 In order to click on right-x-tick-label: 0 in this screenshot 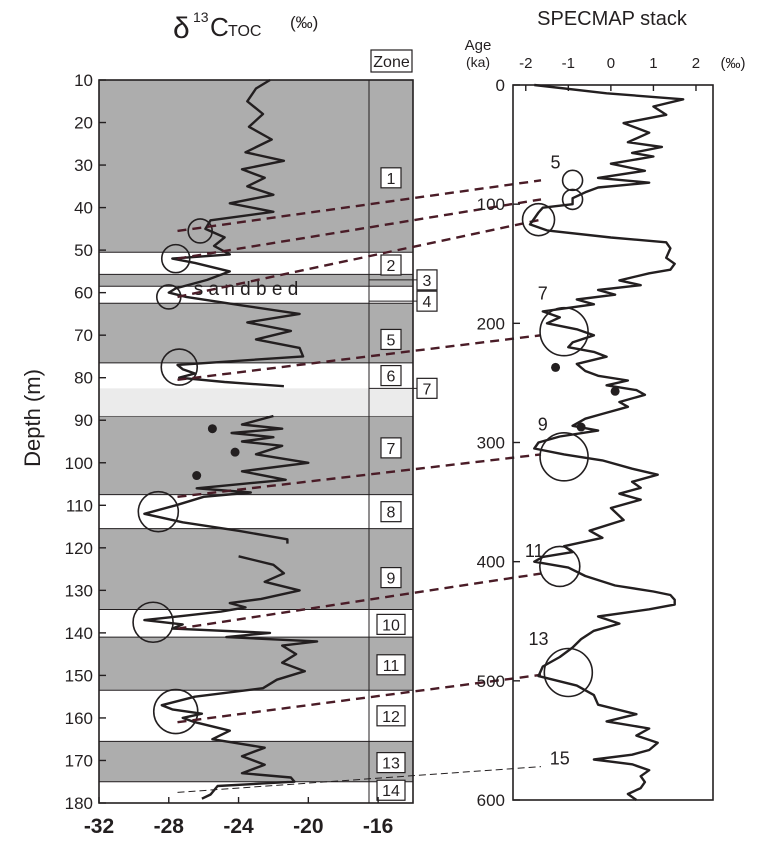, I will do `click(611, 63)`.